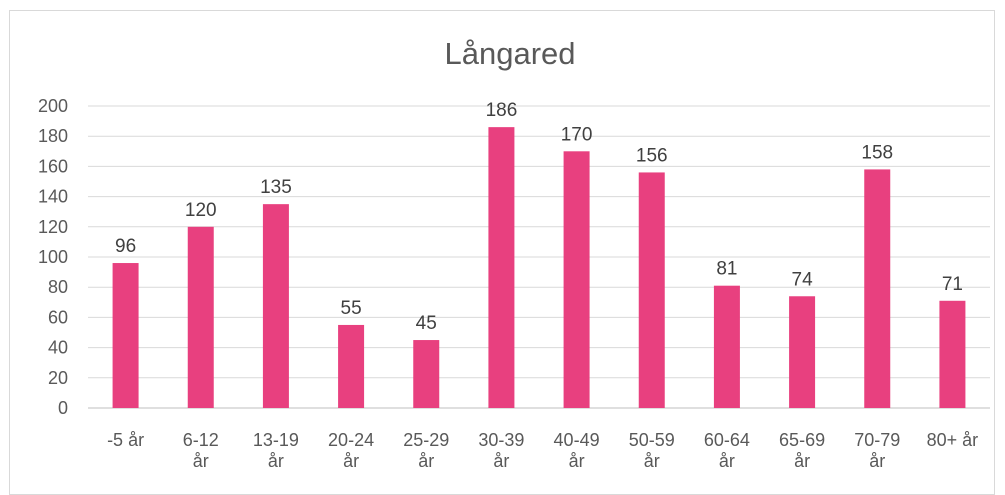 This screenshot has width=1005, height=495. What do you see at coordinates (125, 246) in the screenshot?
I see `data-label: 96` at bounding box center [125, 246].